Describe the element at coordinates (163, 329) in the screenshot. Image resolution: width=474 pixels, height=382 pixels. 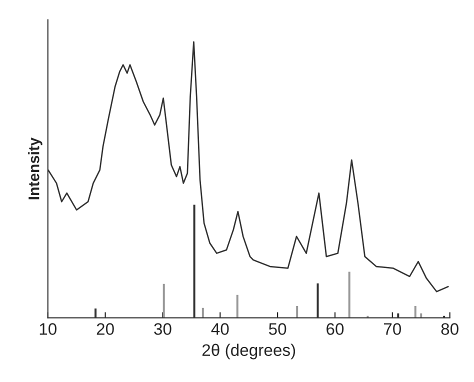
I see `x-tick-label: 30` at that location.